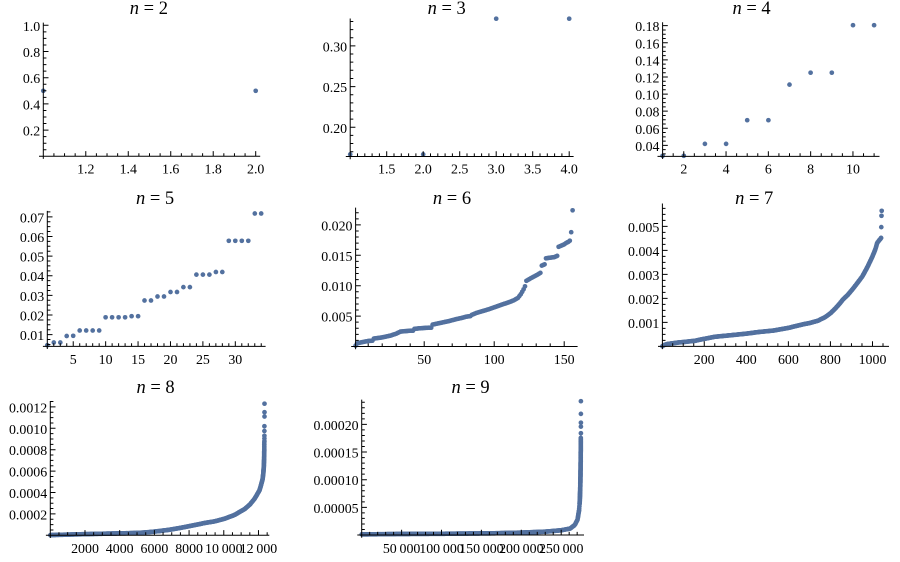 This screenshot has height=562, width=900. What do you see at coordinates (647, 96) in the screenshot?
I see `svg-text: 0.10` at bounding box center [647, 96].